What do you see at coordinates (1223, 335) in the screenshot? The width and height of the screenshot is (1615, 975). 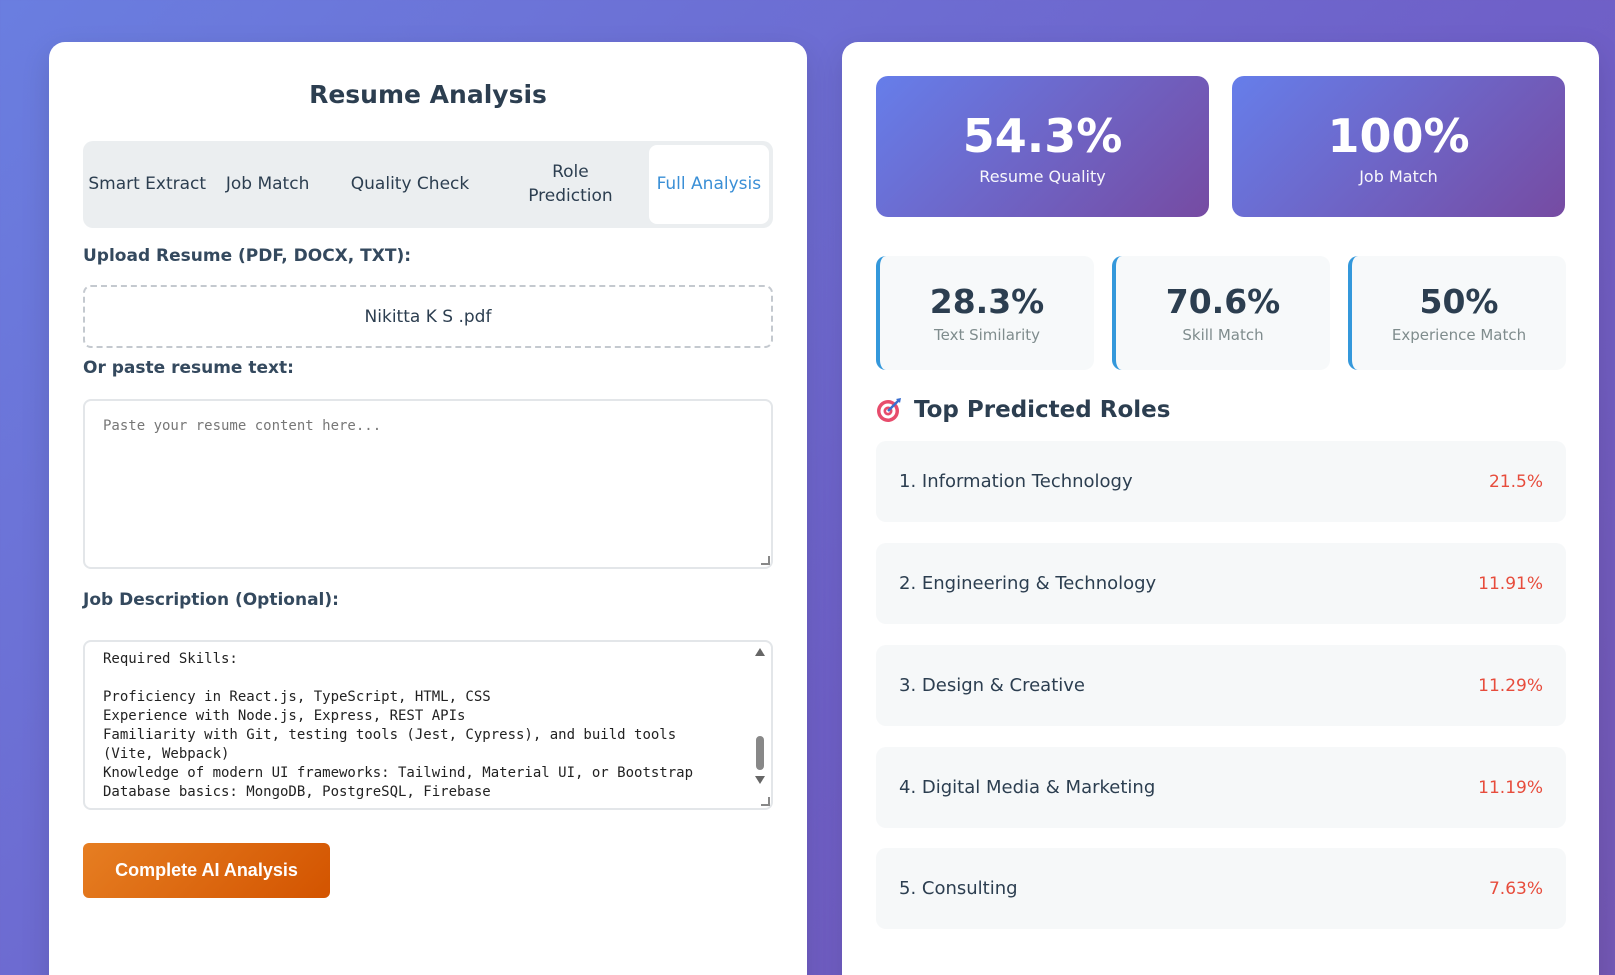 I see `skill-match-label: Skill Match` at bounding box center [1223, 335].